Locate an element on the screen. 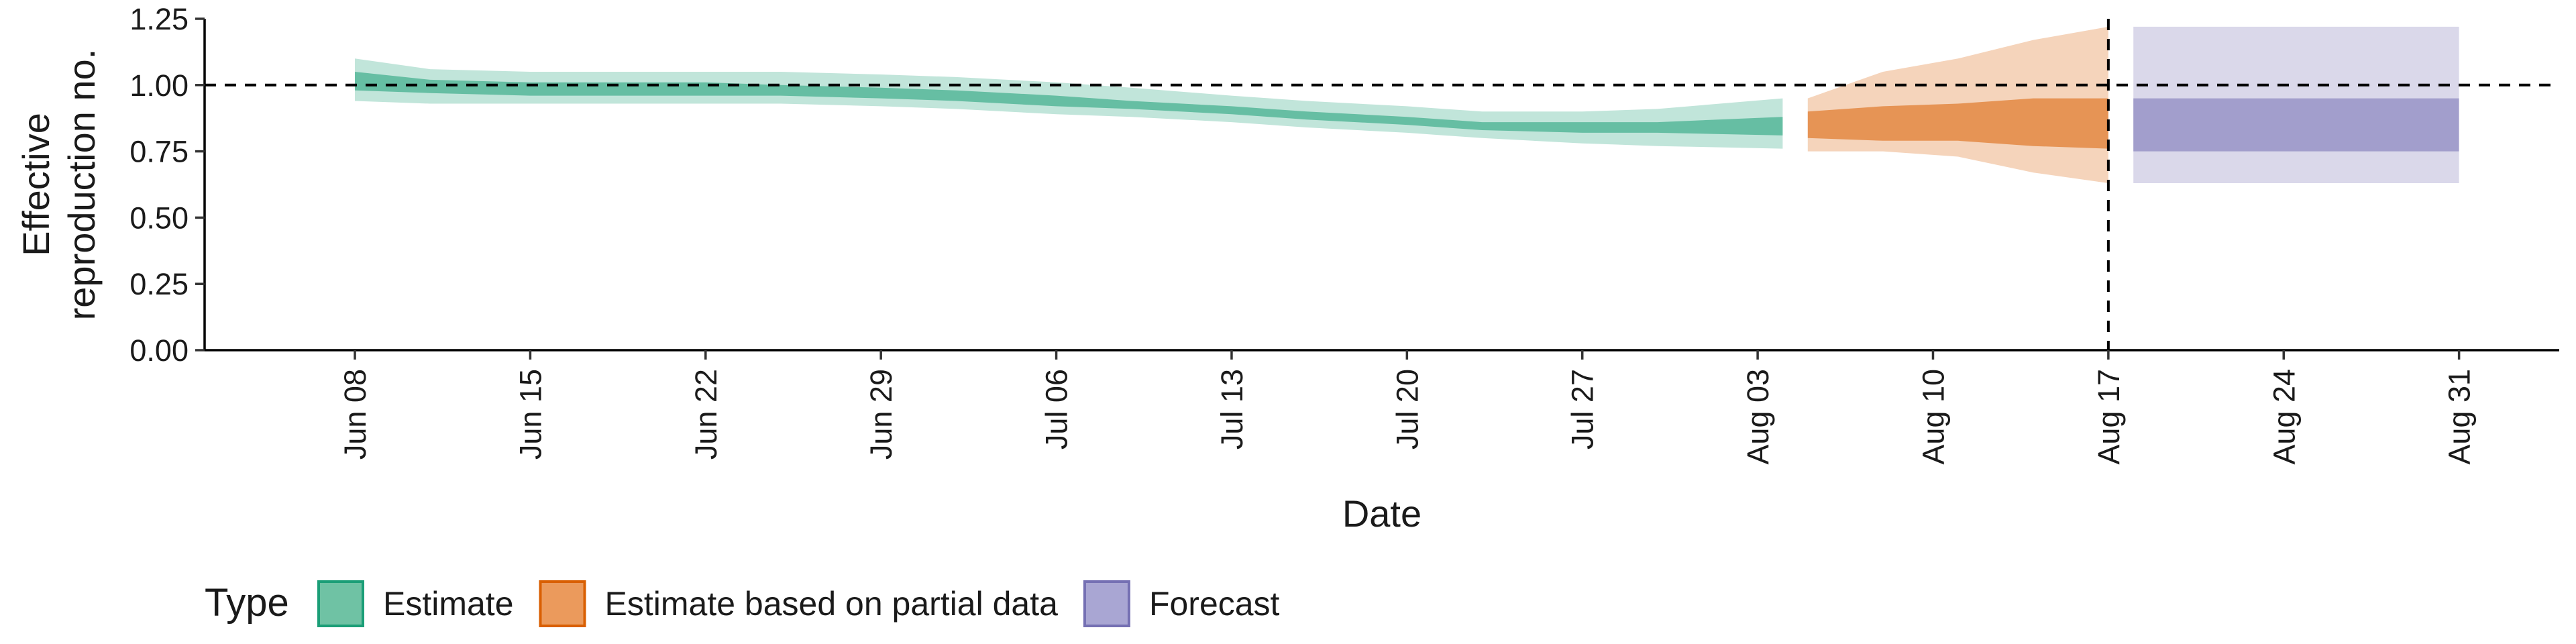 The width and height of the screenshot is (2576, 644). y-axis-title: Effectivereproduction no. is located at coordinates (59, 185).